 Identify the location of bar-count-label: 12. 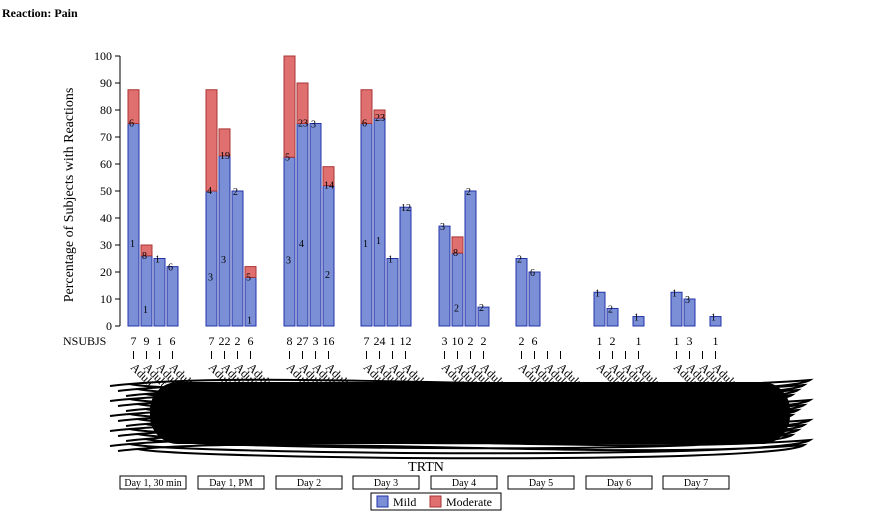
(406, 208).